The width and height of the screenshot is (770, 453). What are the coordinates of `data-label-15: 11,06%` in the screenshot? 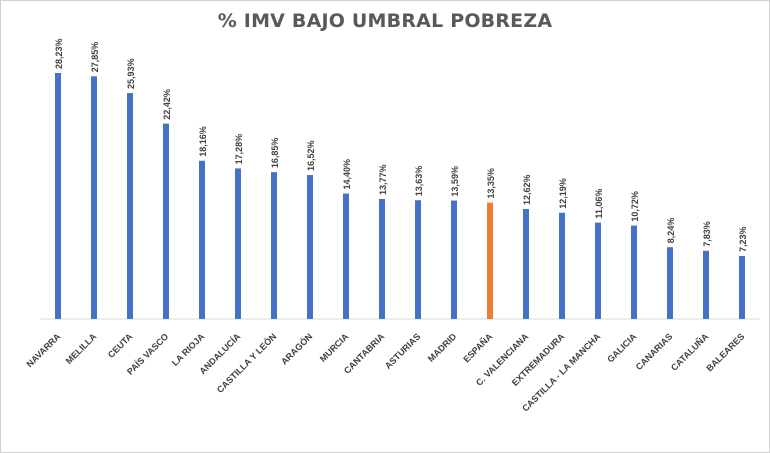 It's located at (599, 204).